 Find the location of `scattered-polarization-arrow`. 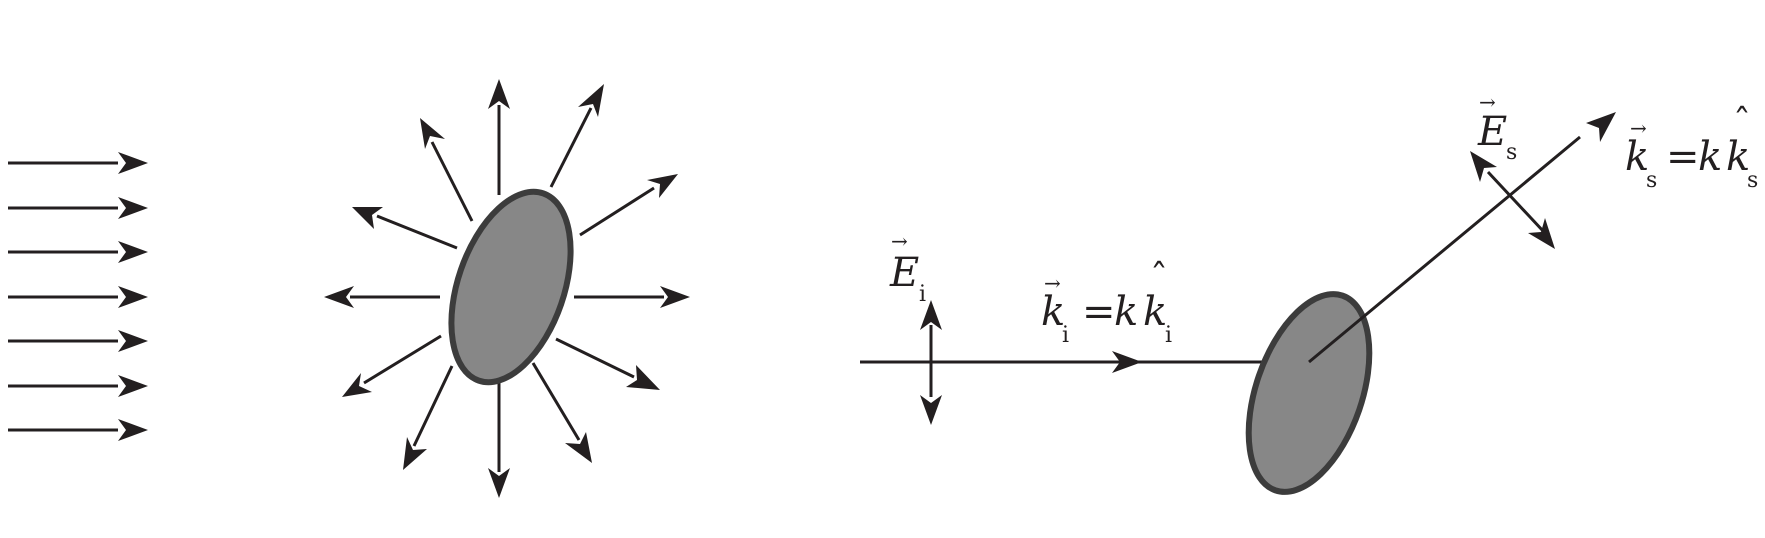

scattered-polarization-arrow is located at coordinates (1512, 200).